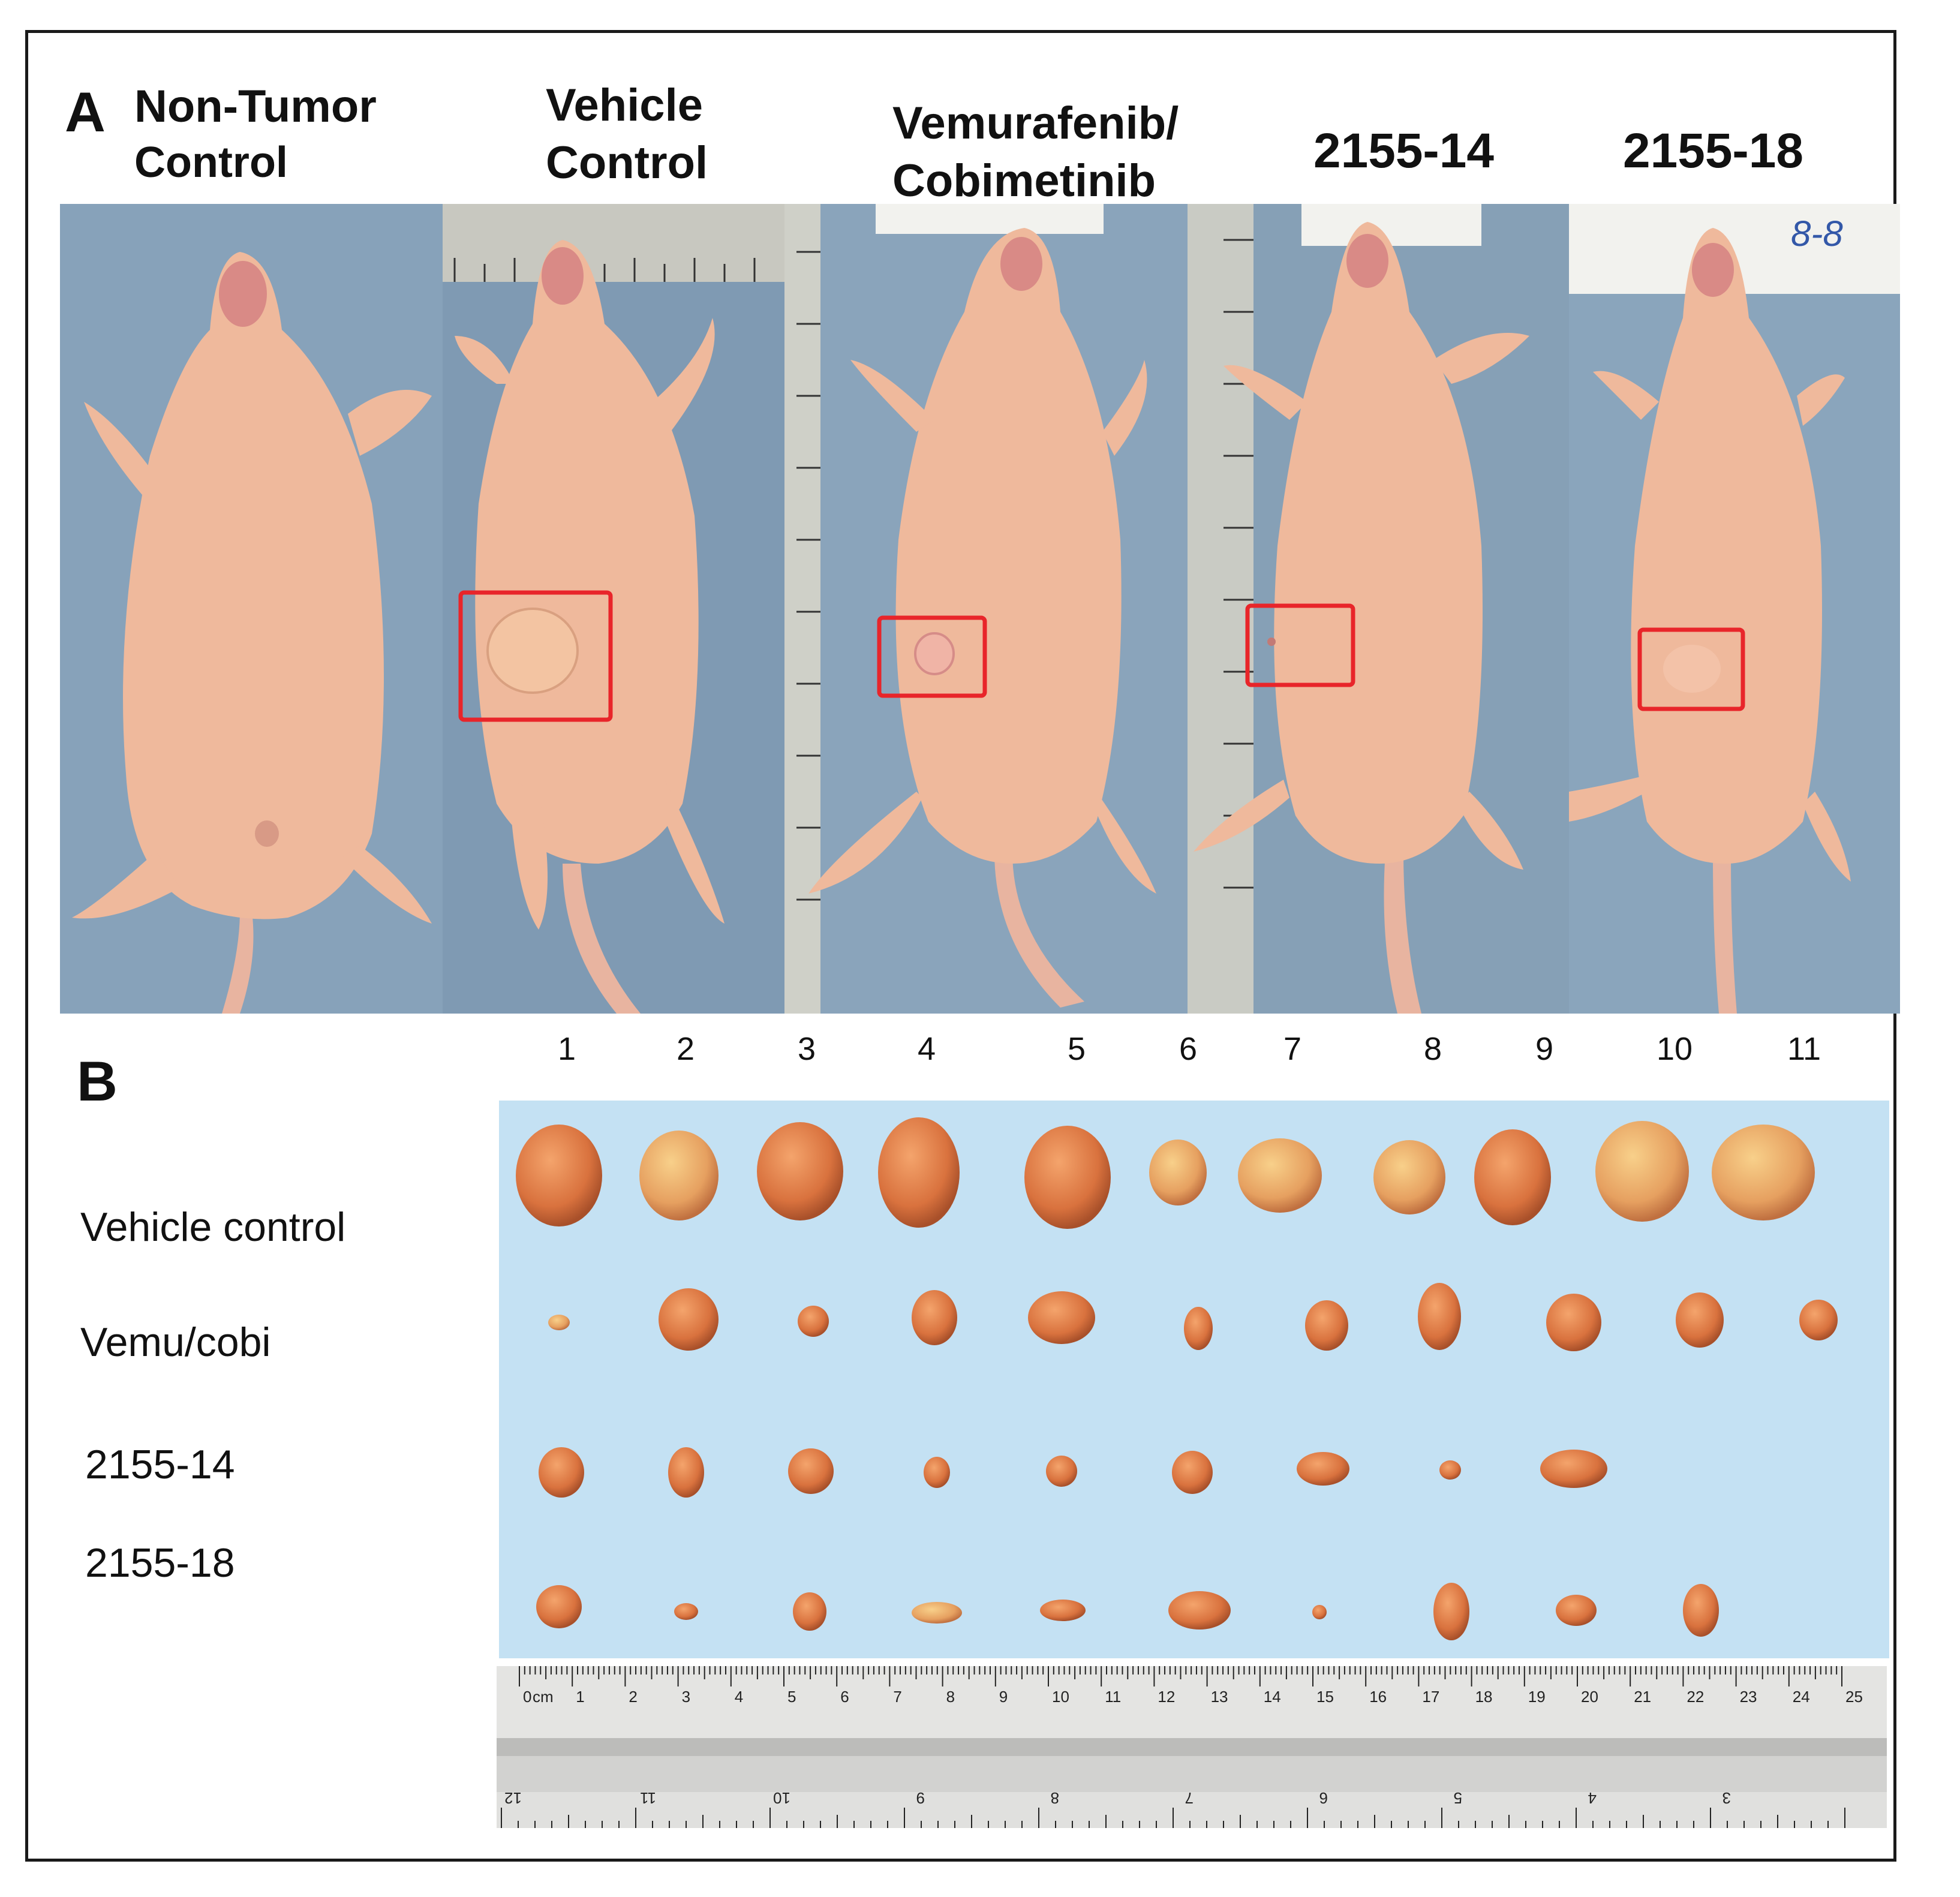 The image size is (1960, 1897). Describe the element at coordinates (1544, 1049) in the screenshot. I see `column-number: 9` at that location.